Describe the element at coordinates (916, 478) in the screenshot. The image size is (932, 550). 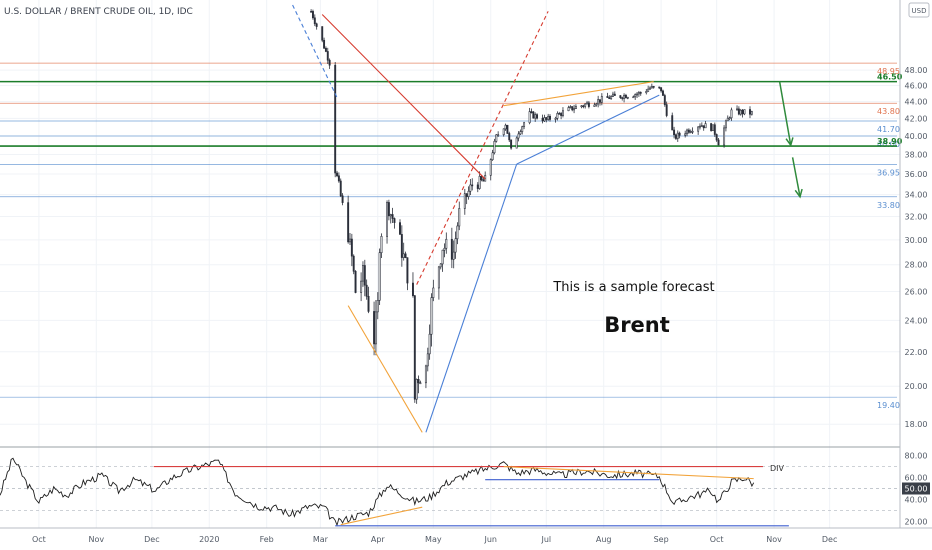
I see `rsi-tick-label: 60.00` at that location.